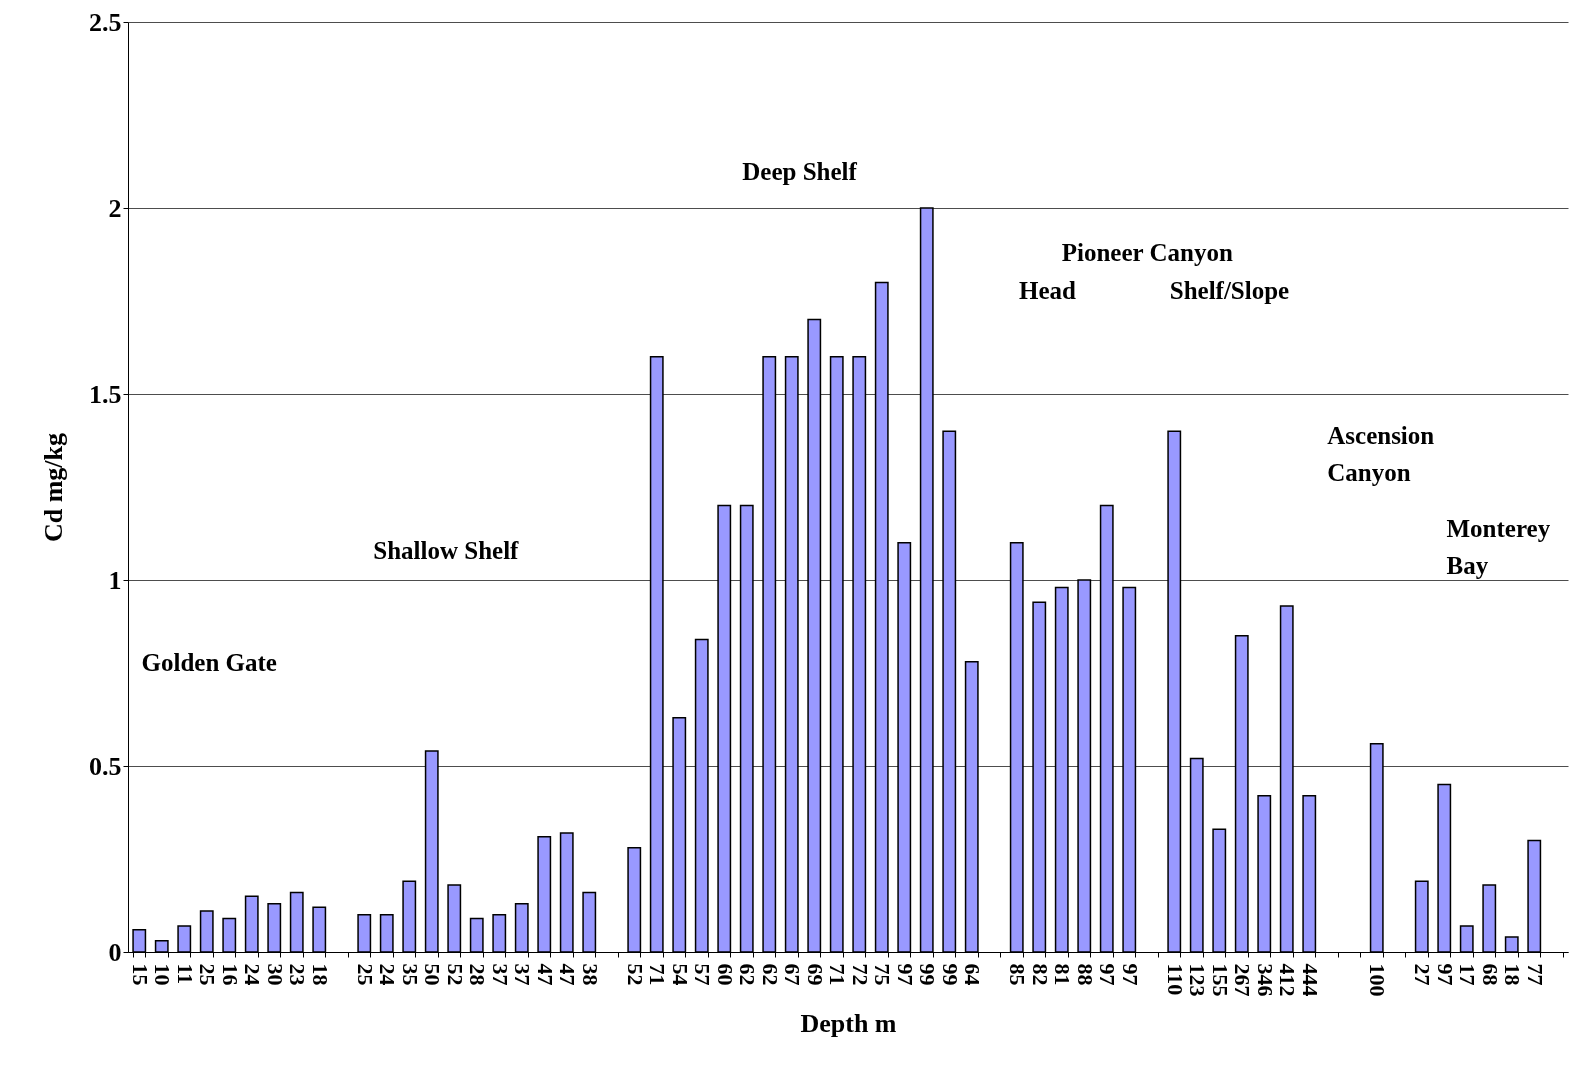  I want to click on x-tick-label: 52, so click(635, 974).